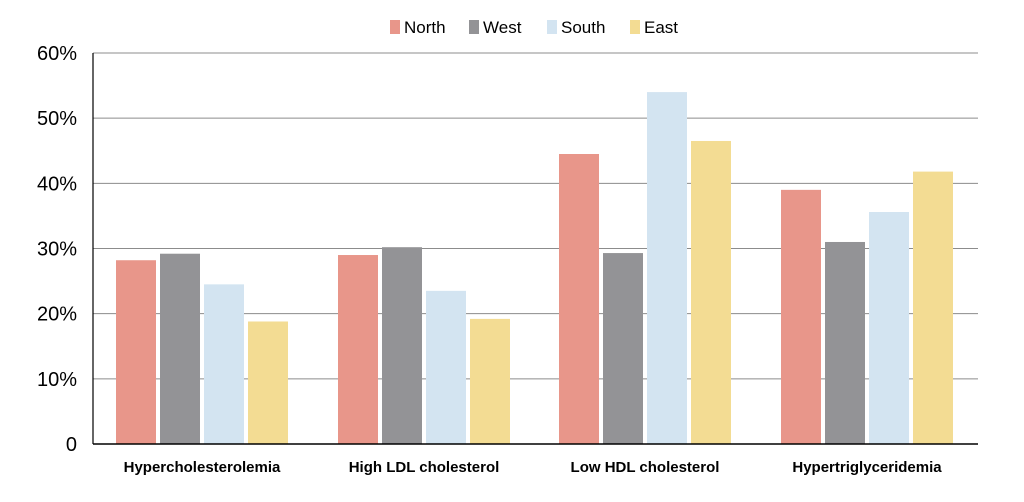 The width and height of the screenshot is (1024, 502). What do you see at coordinates (502, 27) in the screenshot?
I see `legend-label-west: West` at bounding box center [502, 27].